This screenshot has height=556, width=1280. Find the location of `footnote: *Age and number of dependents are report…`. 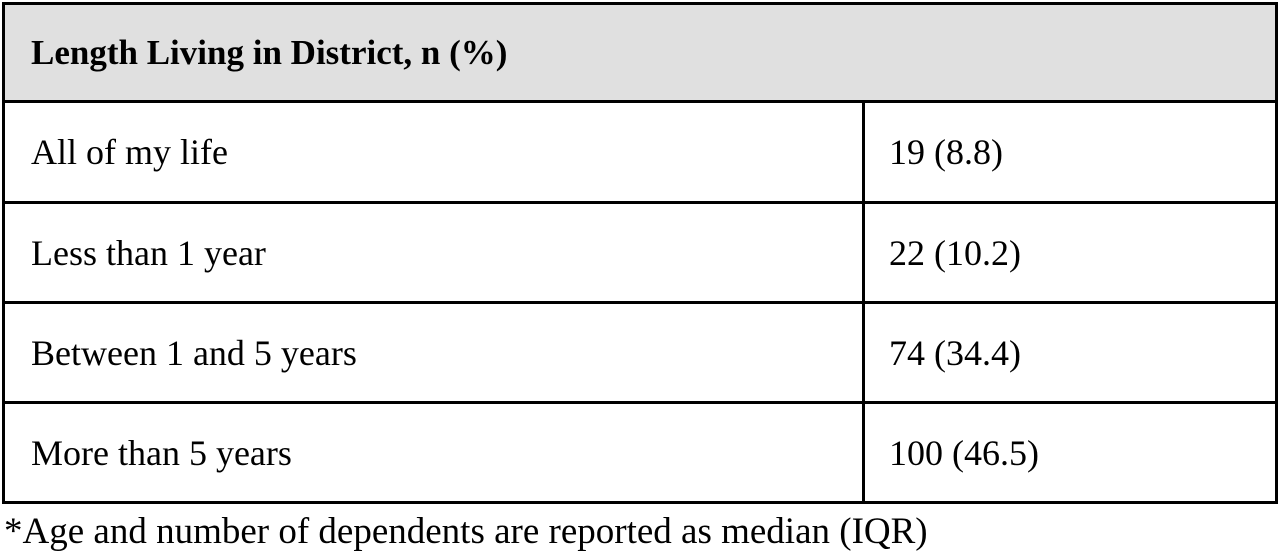

footnote: *Age and number of dependents are report… is located at coordinates (466, 531).